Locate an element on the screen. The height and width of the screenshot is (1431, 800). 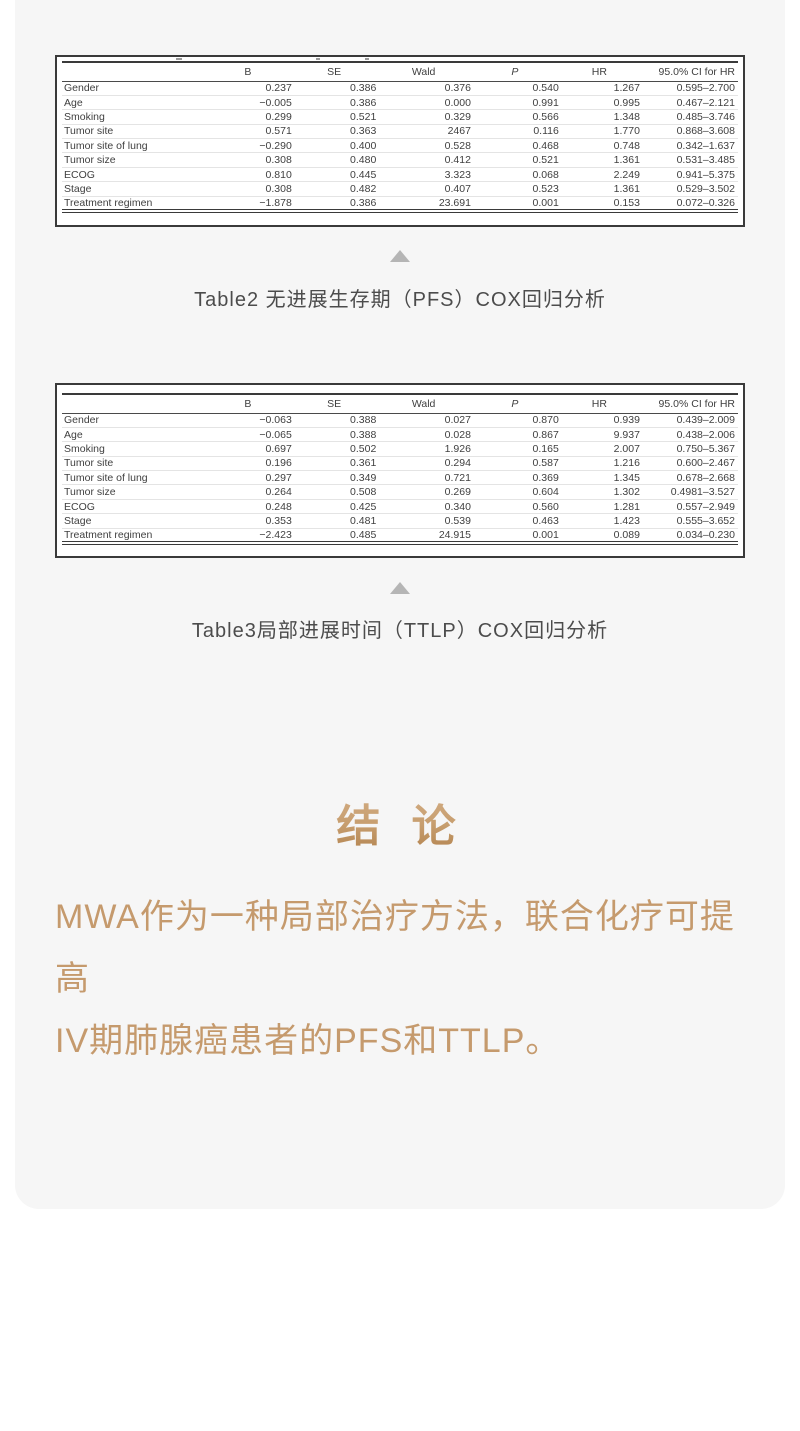
cell: 0.264 is located at coordinates (247, 492).